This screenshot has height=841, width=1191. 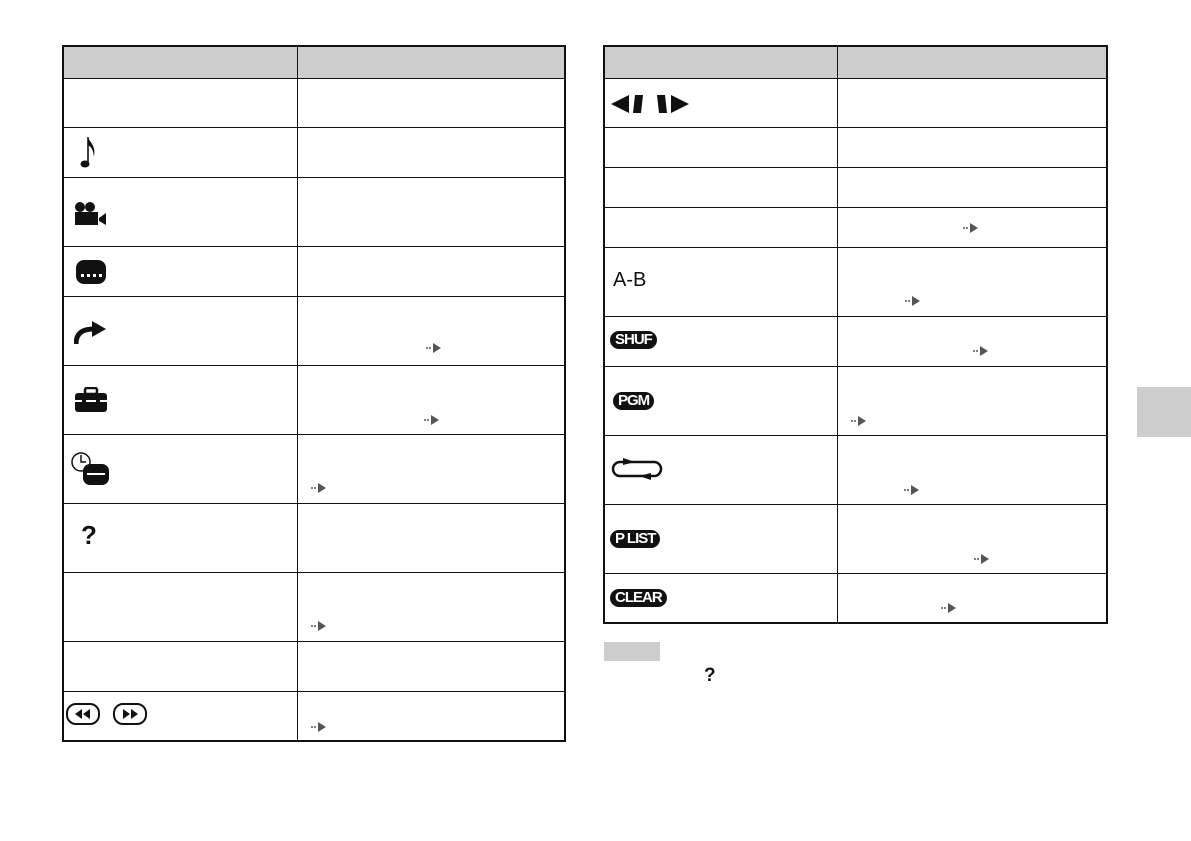 What do you see at coordinates (638, 598) in the screenshot?
I see `clear-icon: CLEAR` at bounding box center [638, 598].